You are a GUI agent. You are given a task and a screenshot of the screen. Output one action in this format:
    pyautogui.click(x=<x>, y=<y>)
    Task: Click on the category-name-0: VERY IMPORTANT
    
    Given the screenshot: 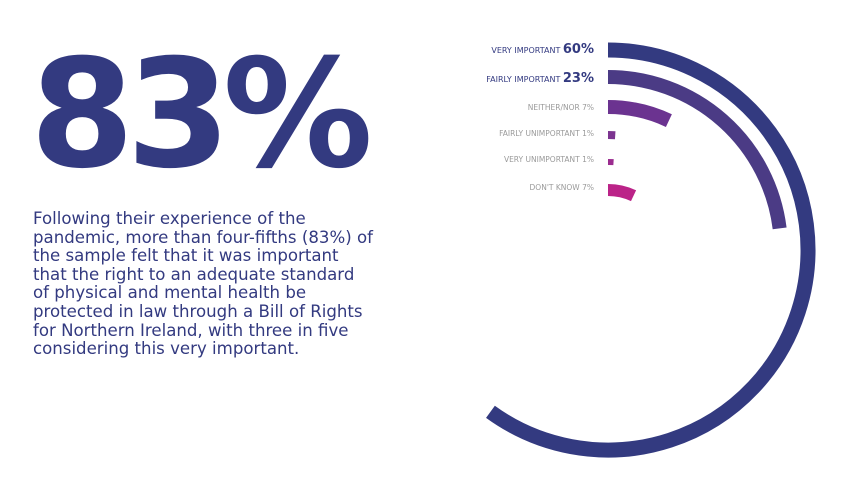 What is the action you would take?
    pyautogui.click(x=527, y=50)
    